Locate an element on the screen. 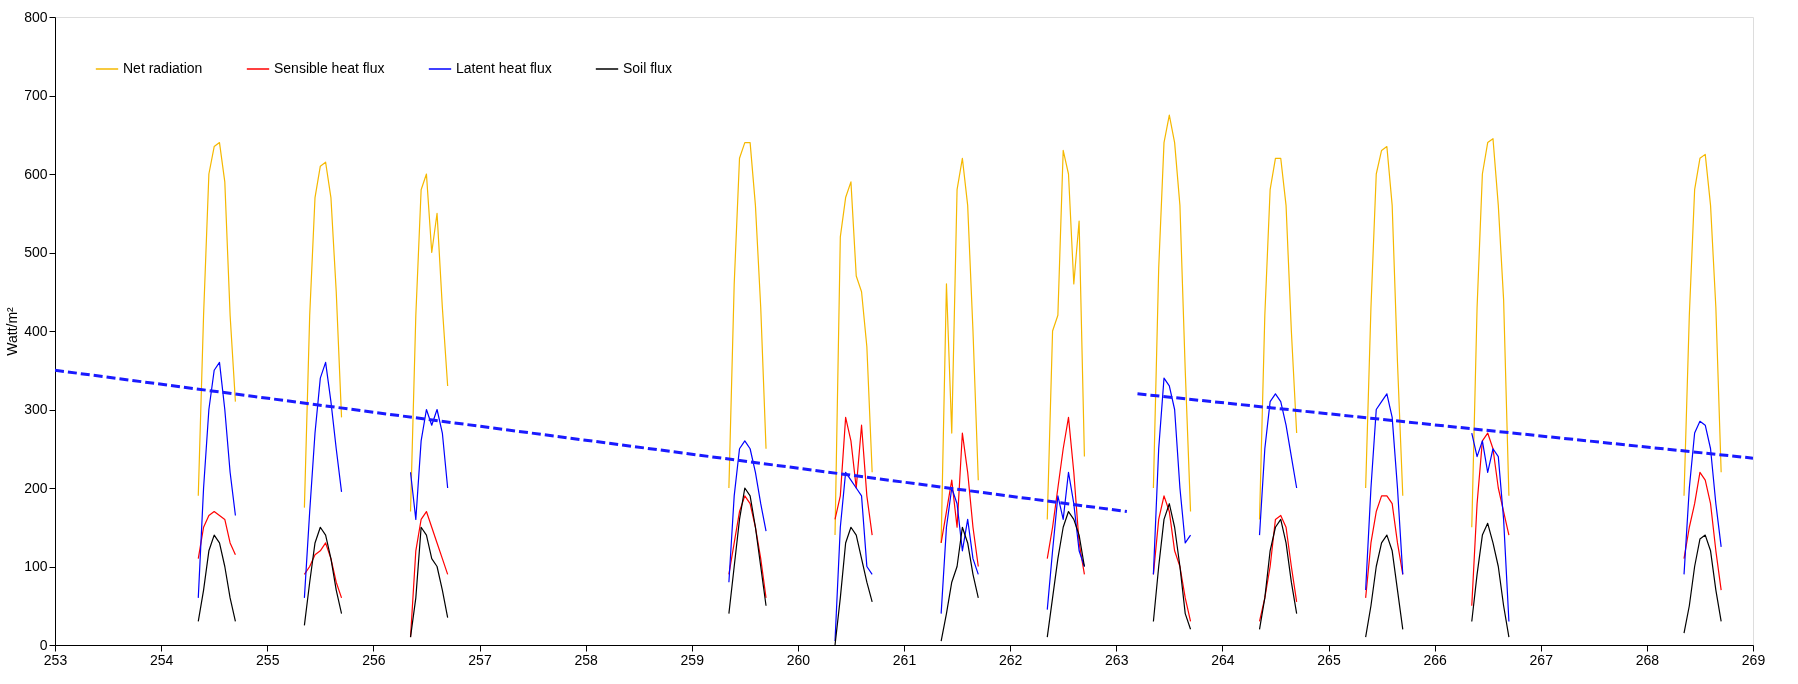 The width and height of the screenshot is (1798, 684). y-tick-label: 300 is located at coordinates (36, 409).